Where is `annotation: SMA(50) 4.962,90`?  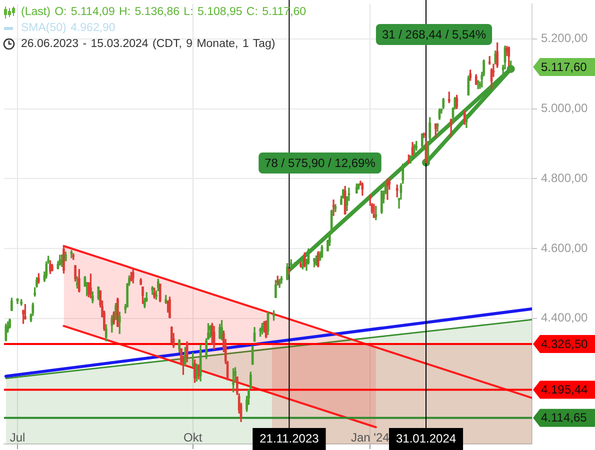
annotation: SMA(50) 4.962,90 is located at coordinates (68, 28).